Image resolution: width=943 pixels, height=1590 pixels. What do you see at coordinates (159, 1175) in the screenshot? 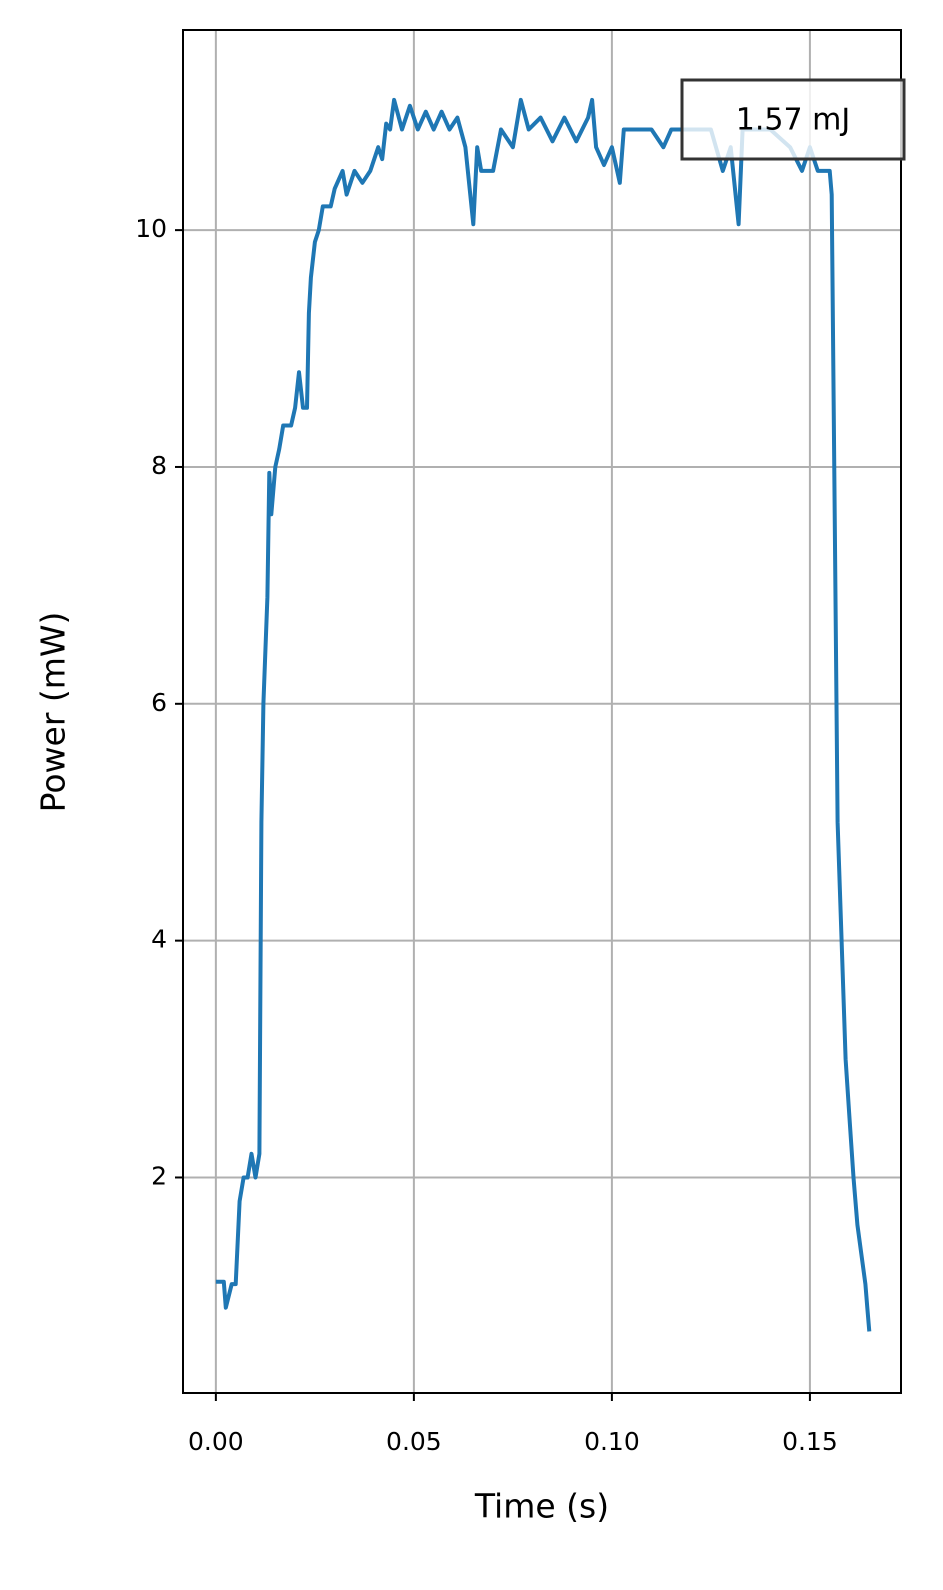
I see `y-tick-label: 2` at bounding box center [159, 1175].